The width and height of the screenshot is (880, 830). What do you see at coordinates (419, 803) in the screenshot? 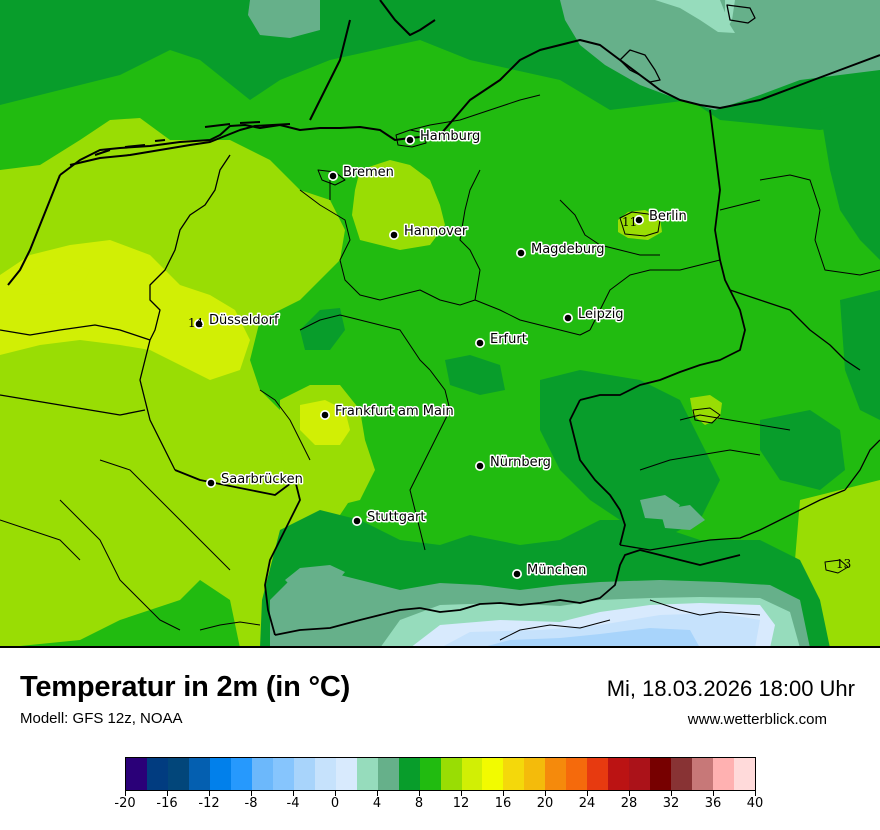
I see `colorbar-tick-label: 8` at bounding box center [419, 803].